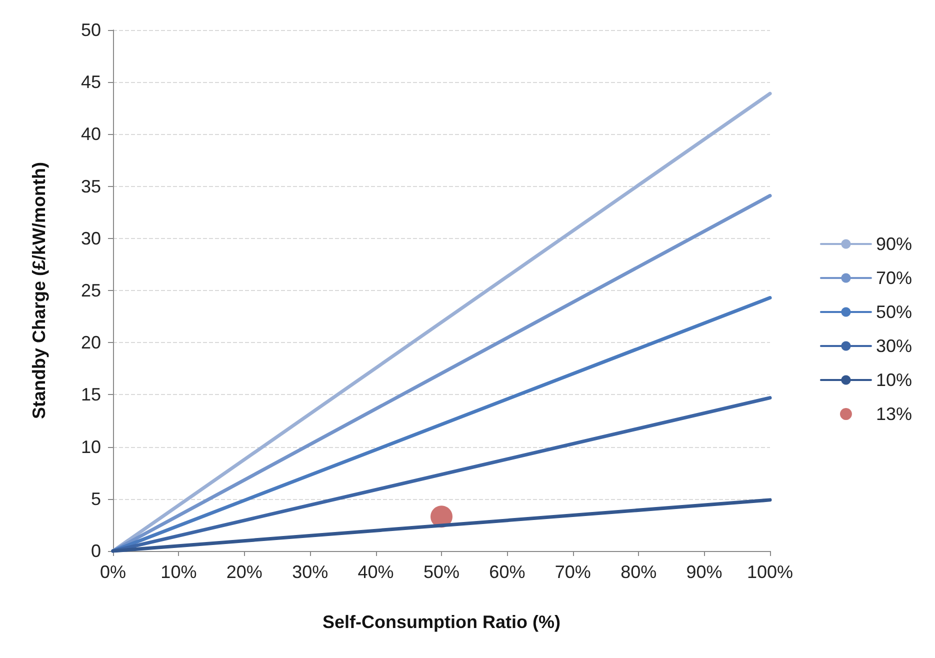  I want to click on legend-label: 30%, so click(894, 346).